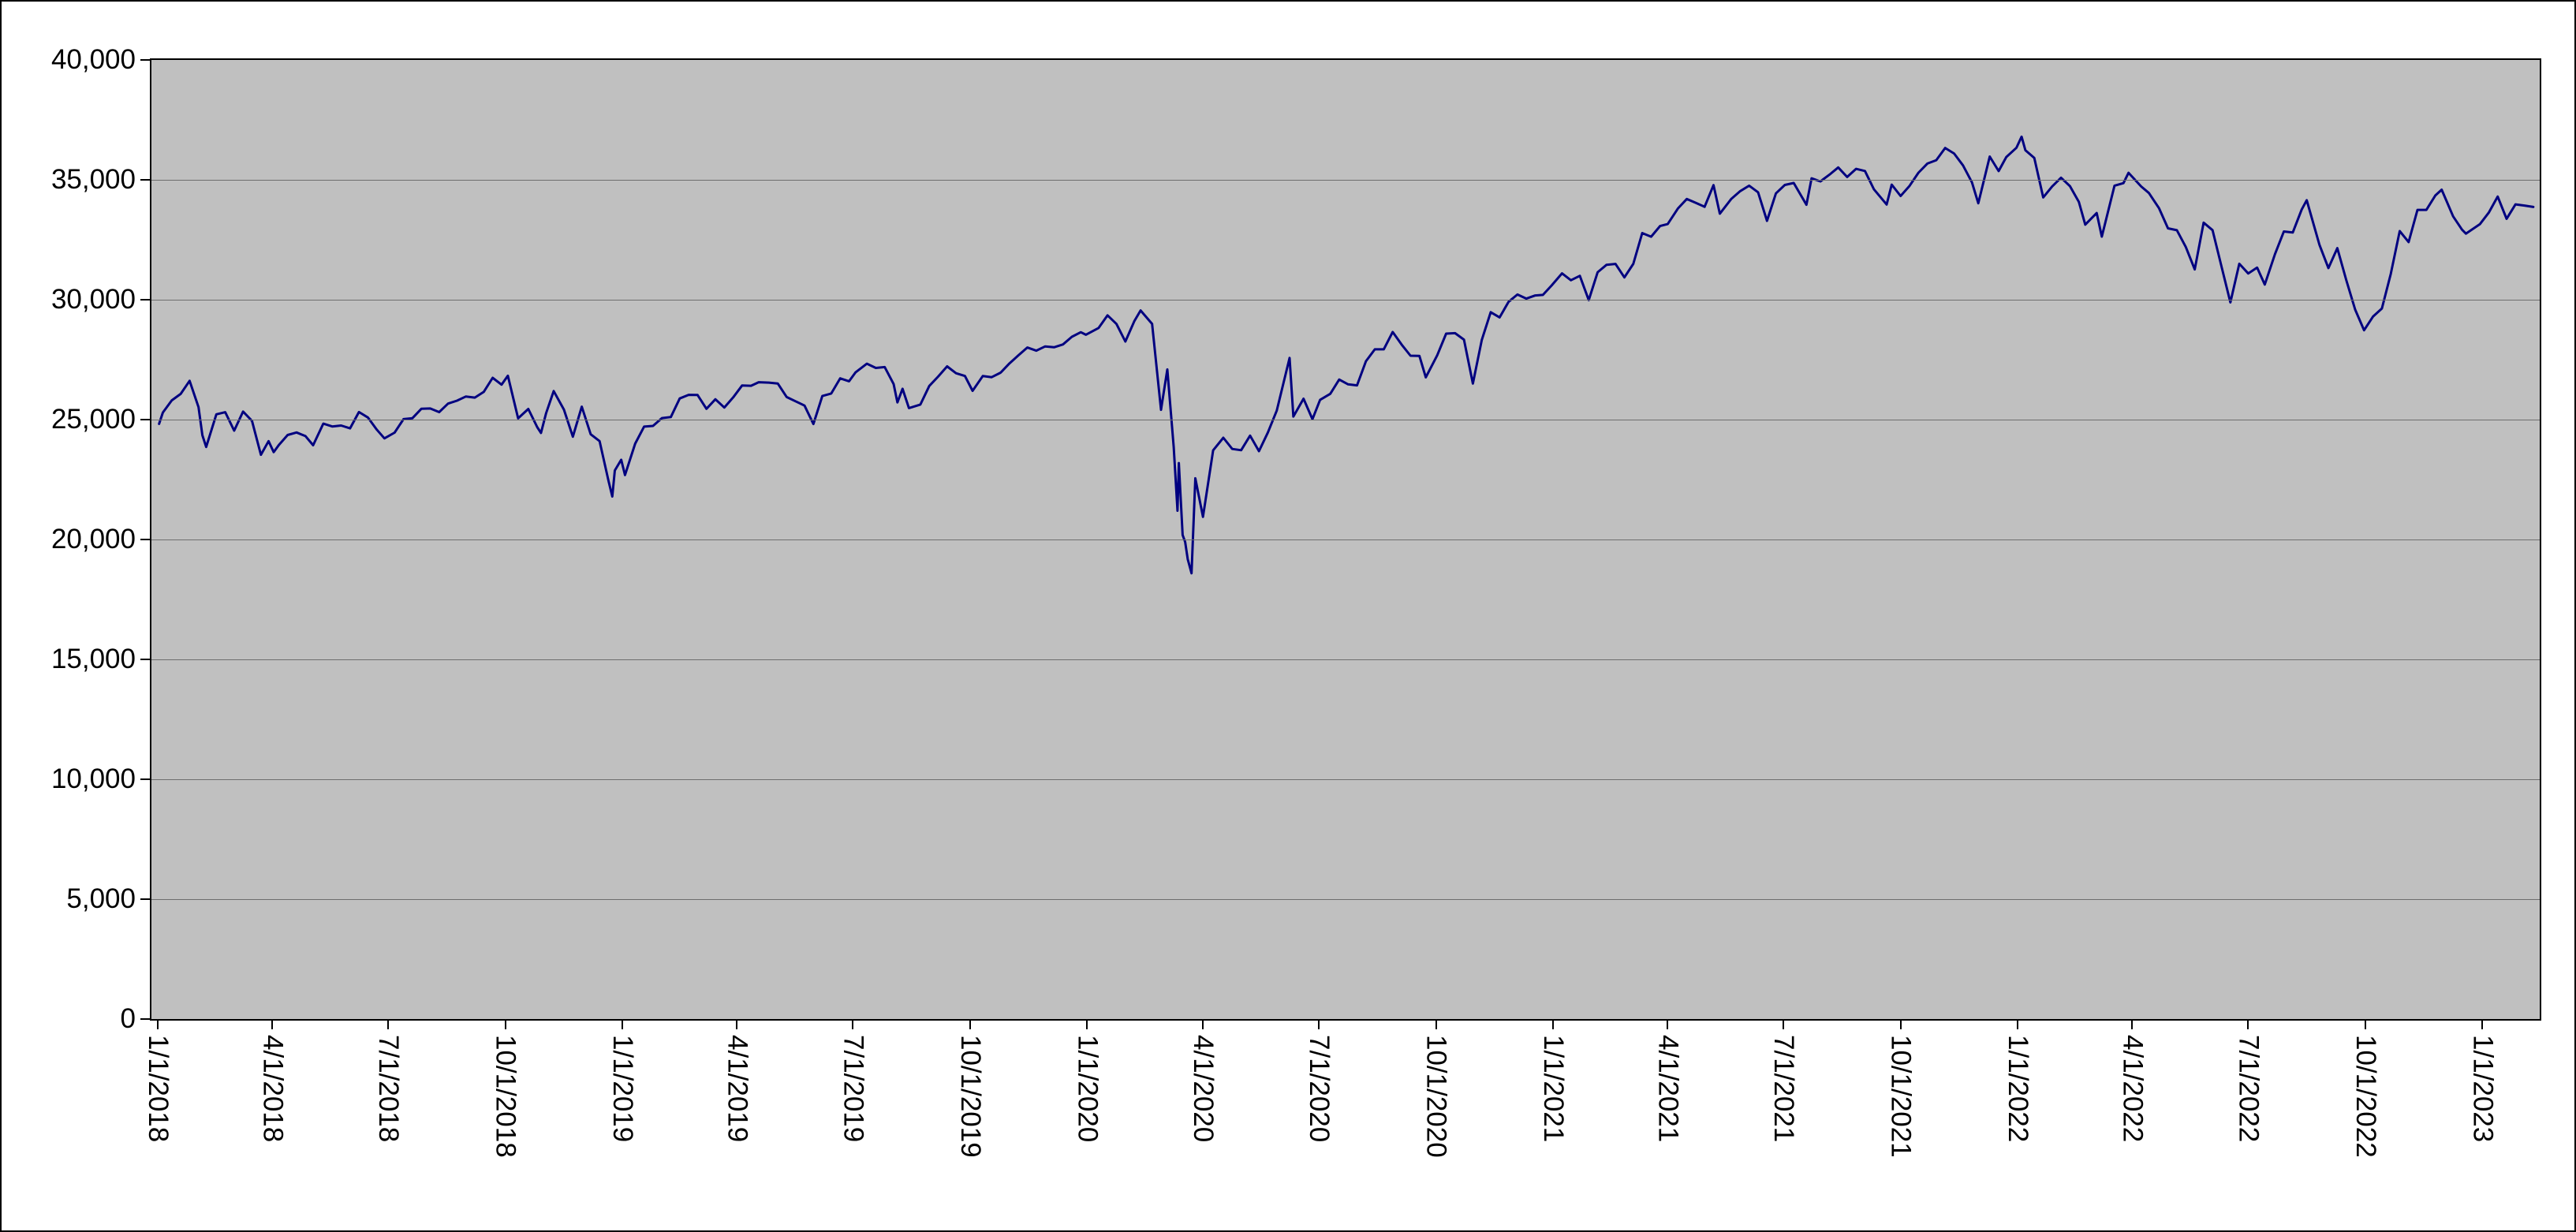  I want to click on y-axis-label: 30,000, so click(93, 299).